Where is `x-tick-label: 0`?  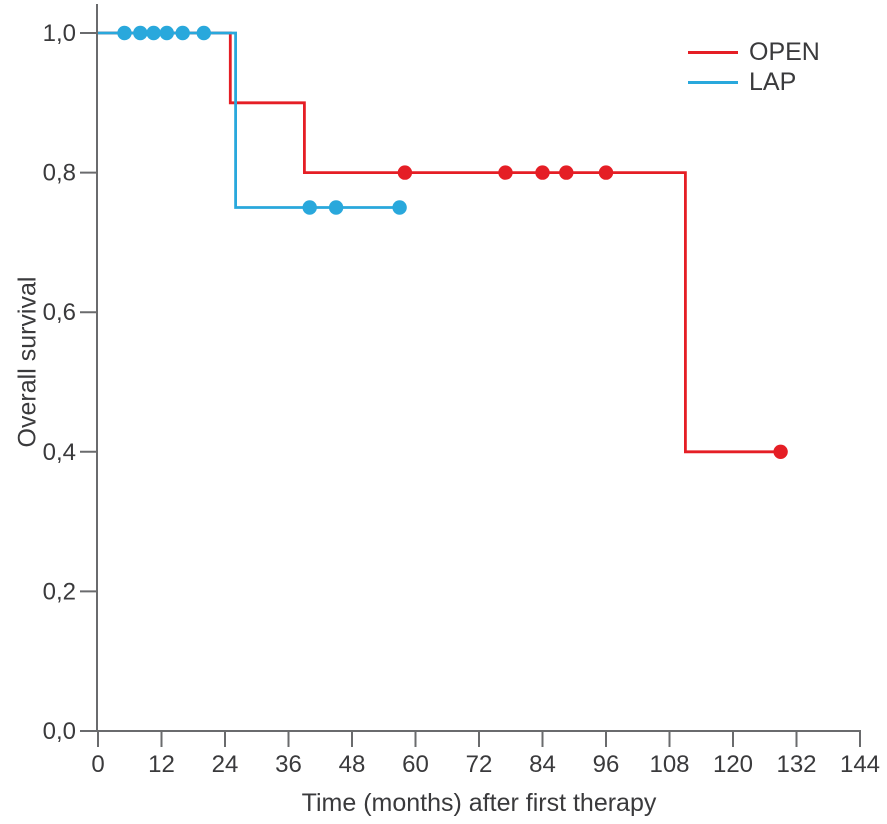 x-tick-label: 0 is located at coordinates (97, 764).